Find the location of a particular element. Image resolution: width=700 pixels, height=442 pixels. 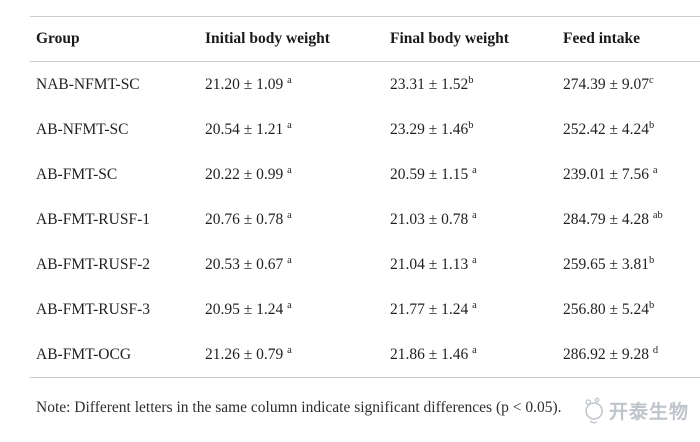

significance-letter: d is located at coordinates (655, 350).